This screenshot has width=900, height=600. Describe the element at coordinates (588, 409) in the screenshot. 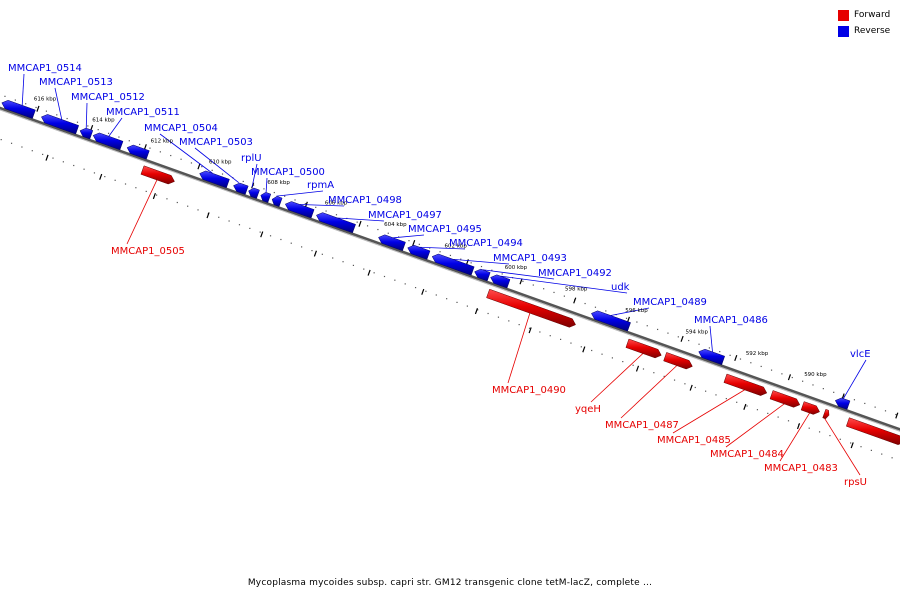

I see `gene-label-yqeh: yqeH` at that location.